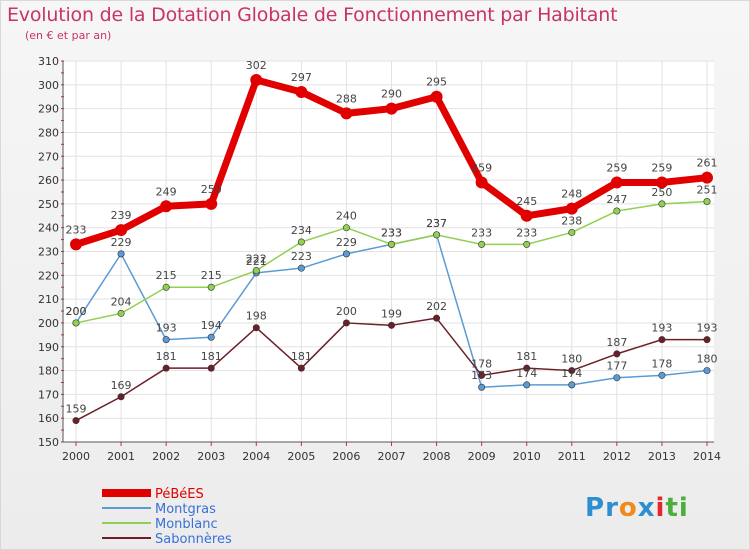  What do you see at coordinates (301, 456) in the screenshot?
I see `x-tick-label: 2005` at bounding box center [301, 456].